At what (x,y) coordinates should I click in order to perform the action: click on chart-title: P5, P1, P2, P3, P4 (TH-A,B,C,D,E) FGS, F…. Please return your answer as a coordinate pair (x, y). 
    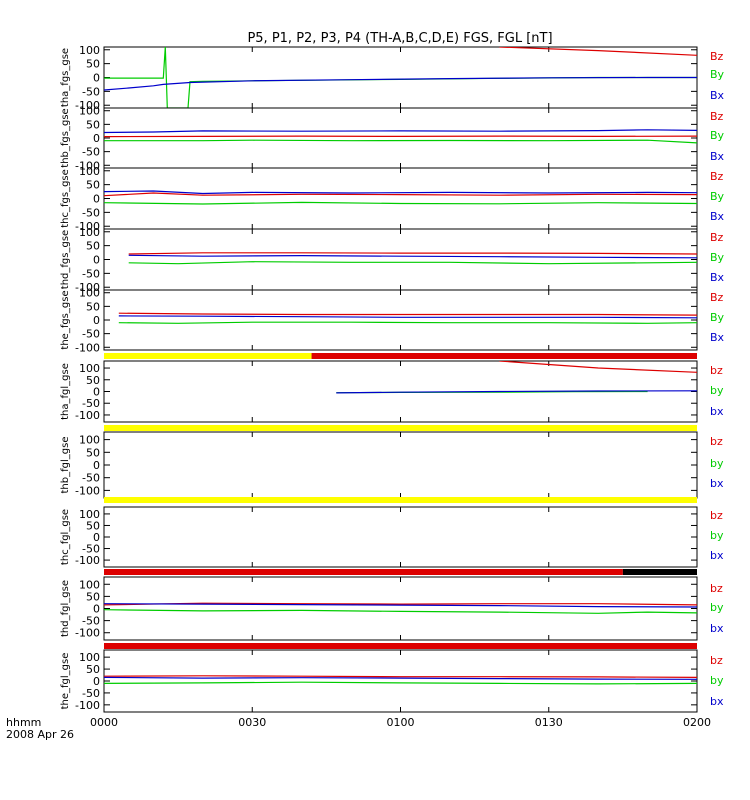
    Looking at the image, I should click on (399, 38).